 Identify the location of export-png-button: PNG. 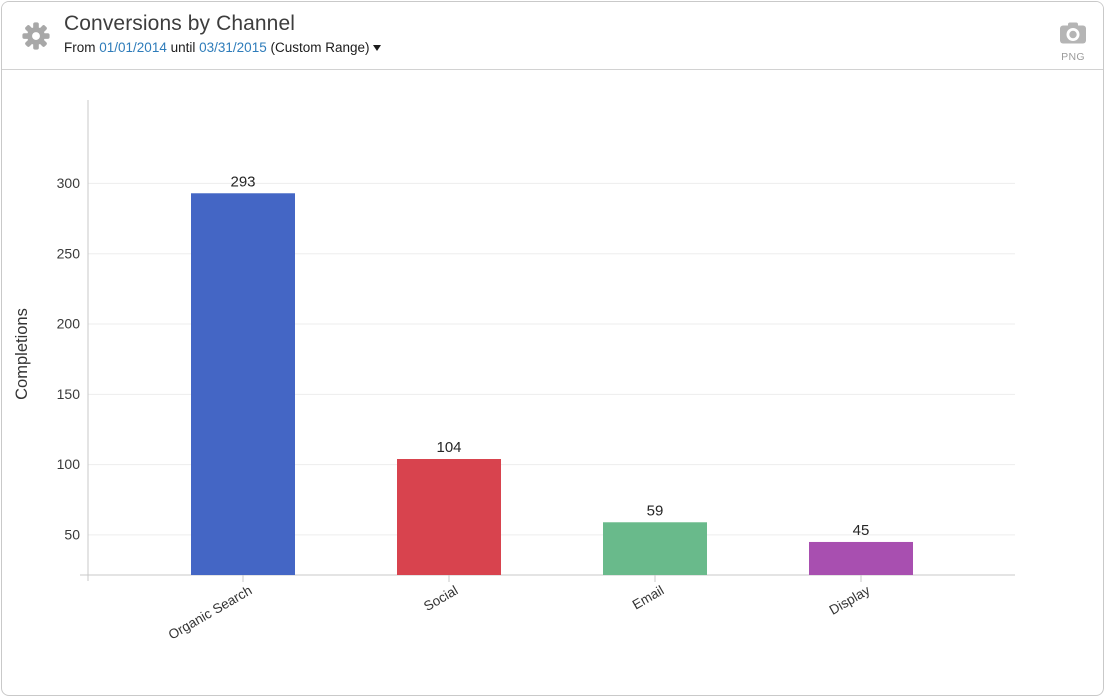
(1073, 42).